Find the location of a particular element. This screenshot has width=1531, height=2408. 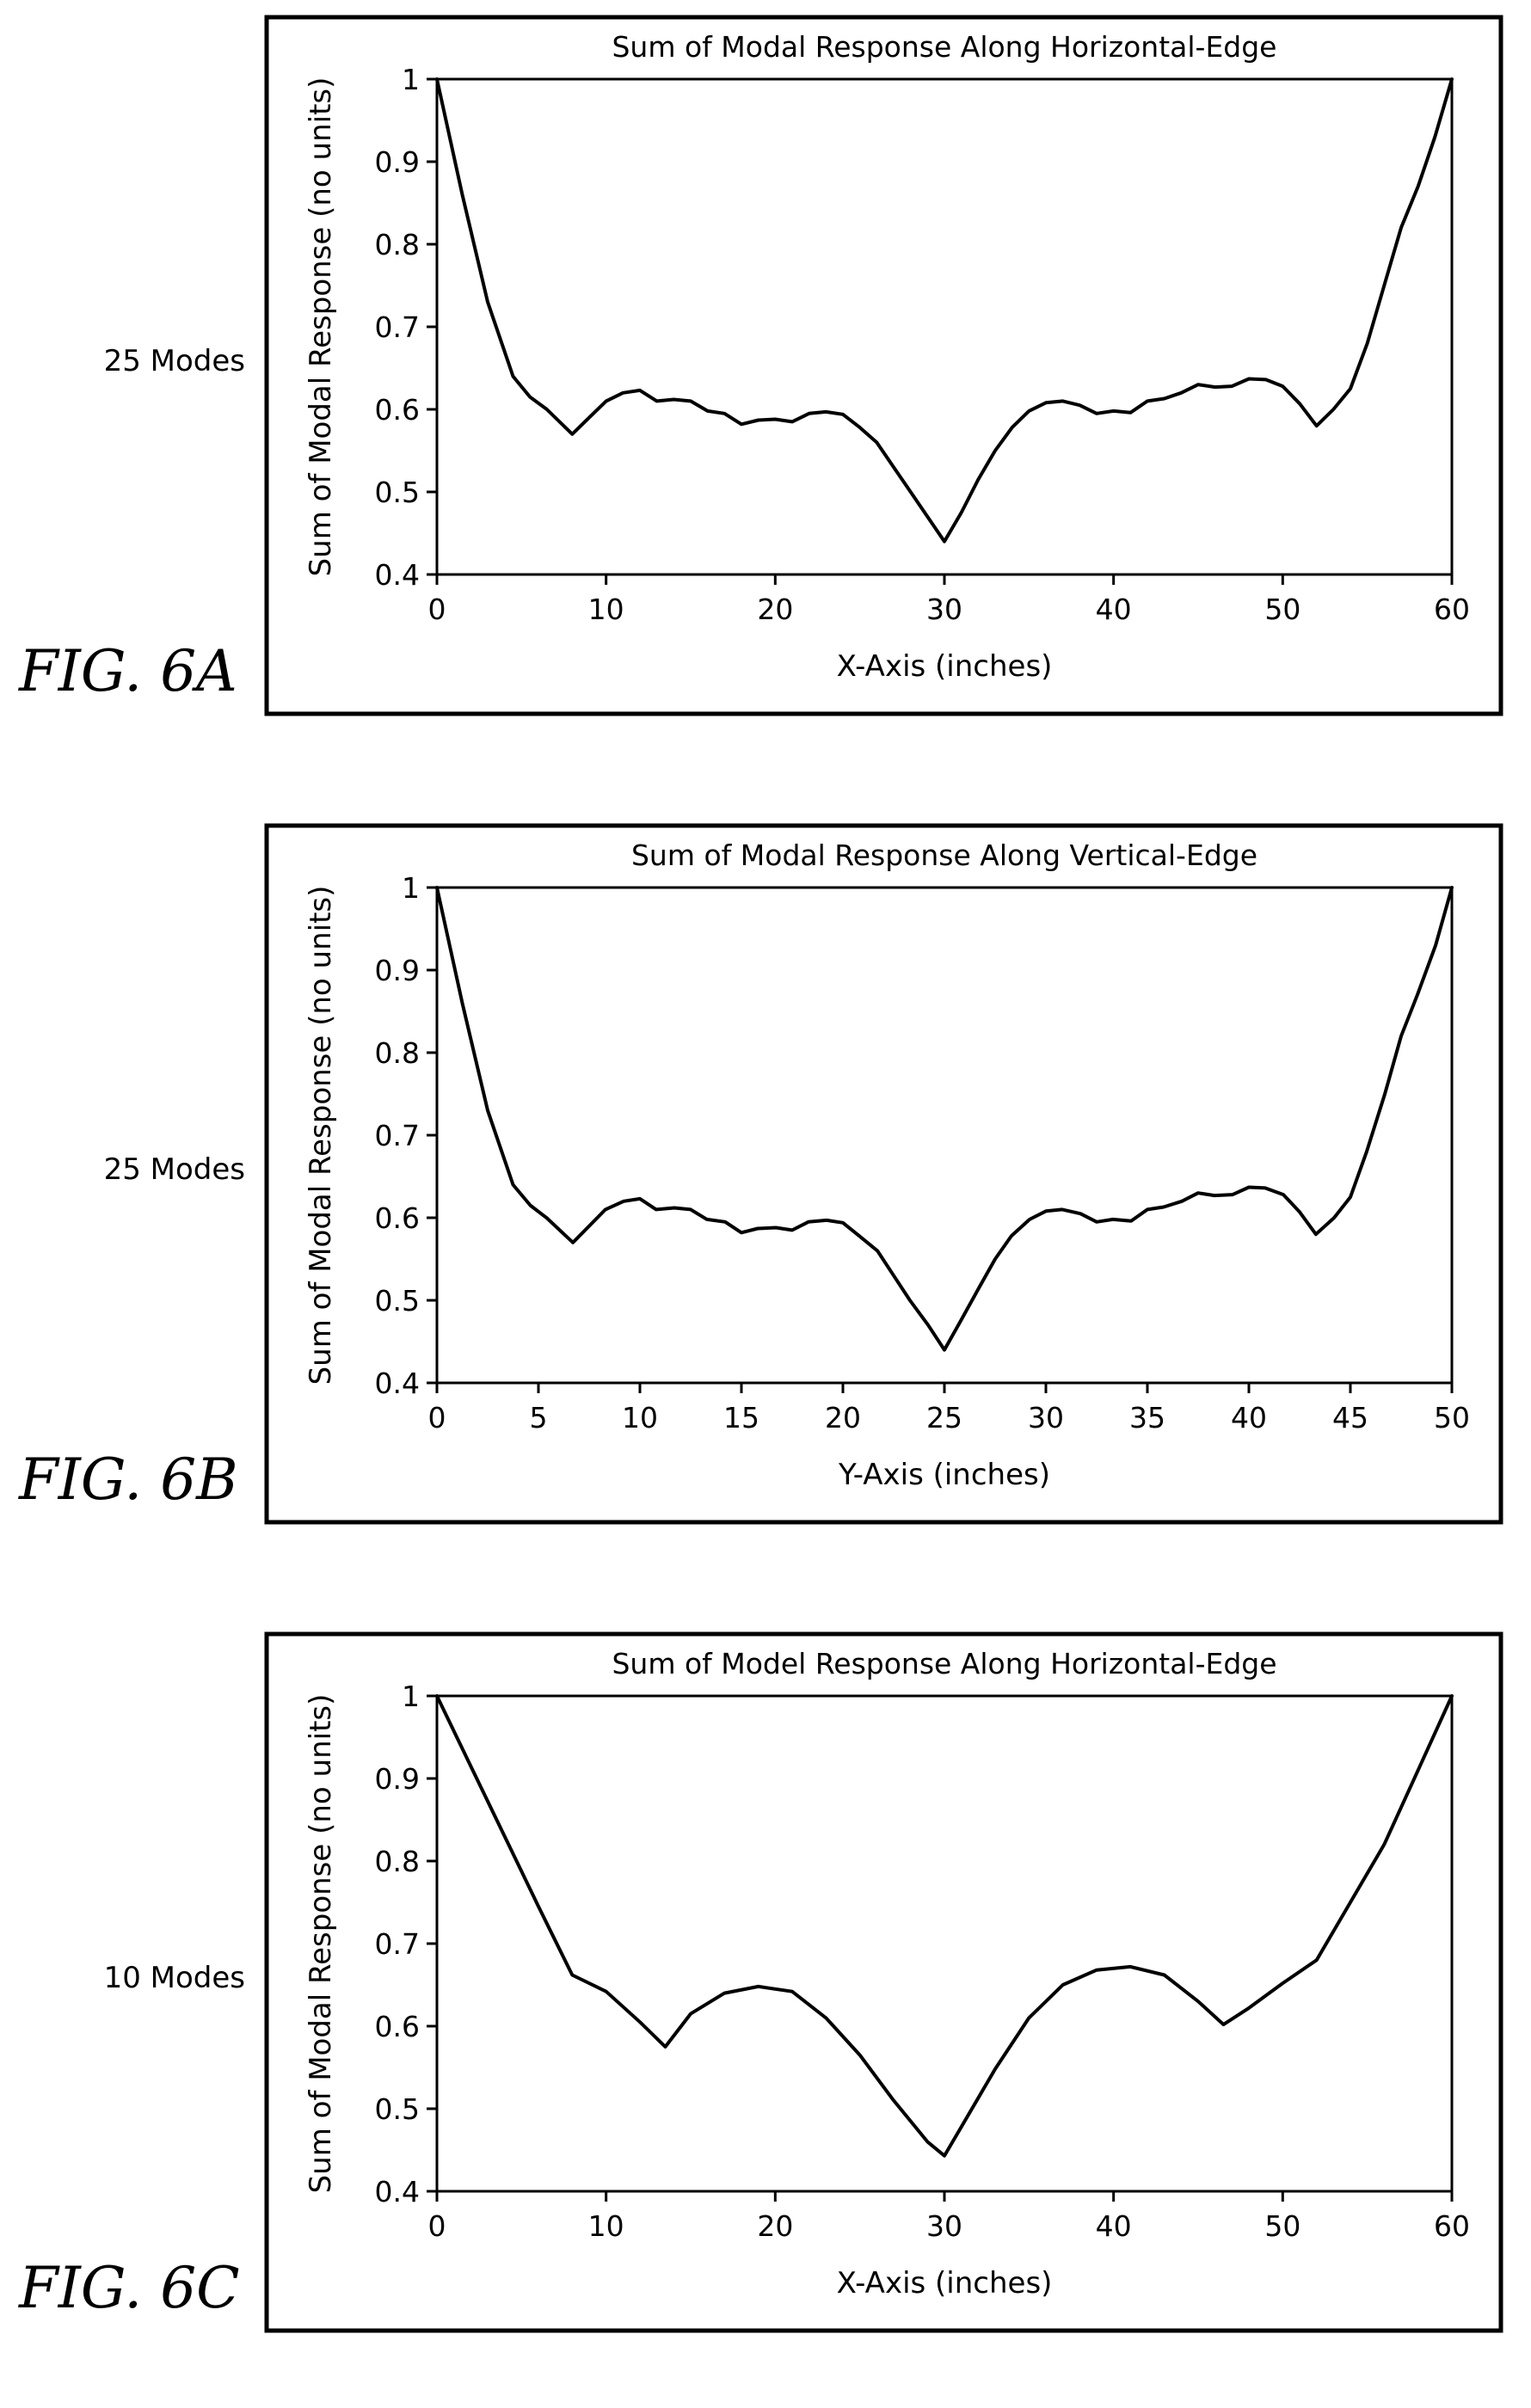

x-tick-label: 35 is located at coordinates (1147, 1418).